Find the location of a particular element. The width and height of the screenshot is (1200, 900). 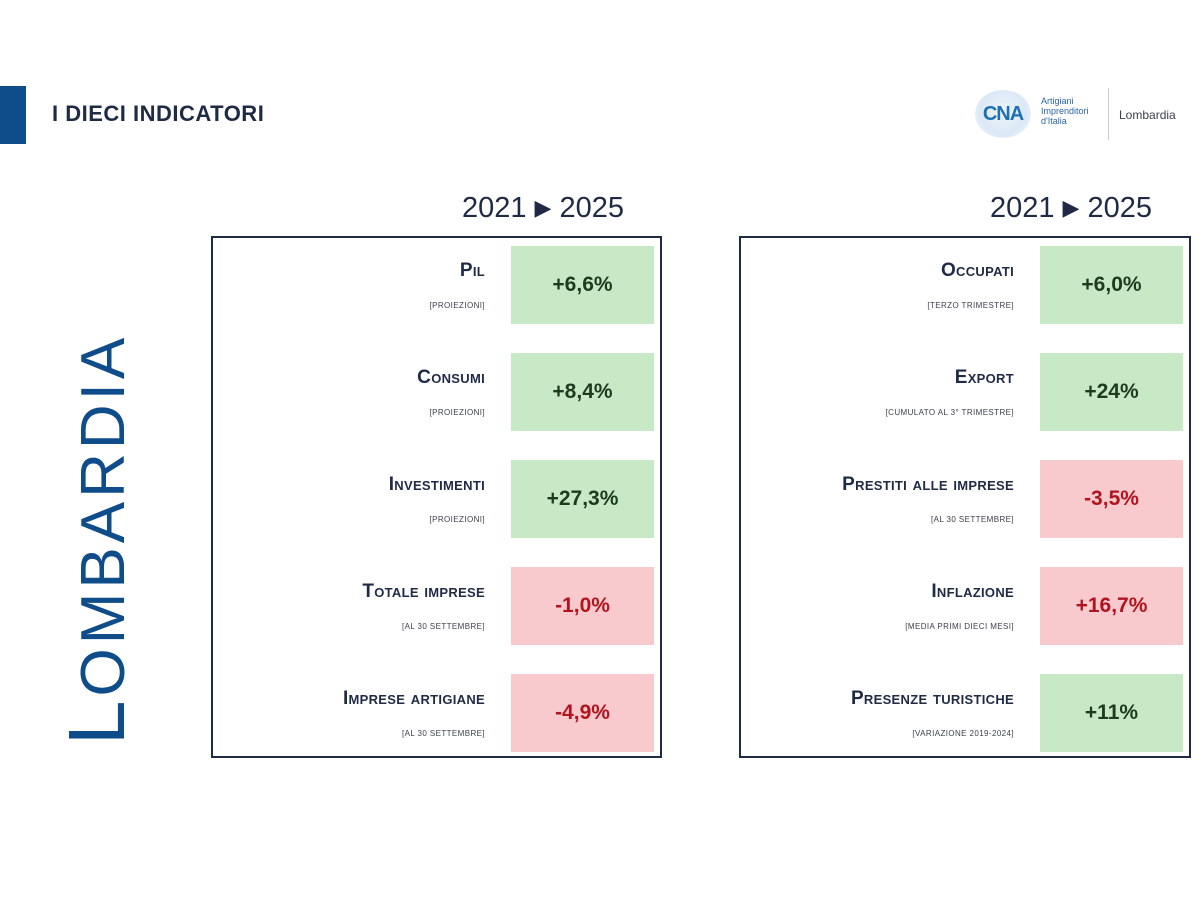

indicator-note: [CUMULATO AL 3° TRIMESTRE] is located at coordinates (949, 412).